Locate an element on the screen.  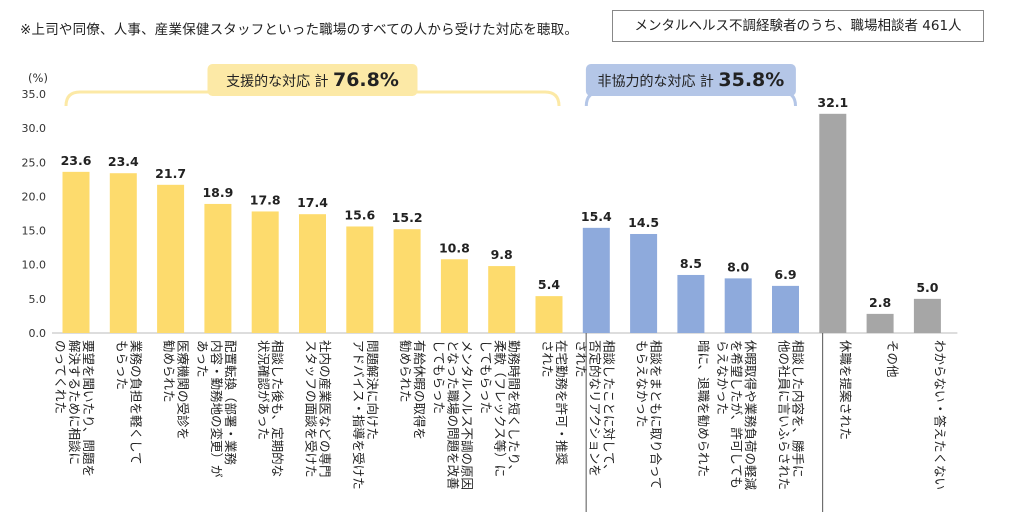
bar-value-label: 17.8 is located at coordinates (265, 199).